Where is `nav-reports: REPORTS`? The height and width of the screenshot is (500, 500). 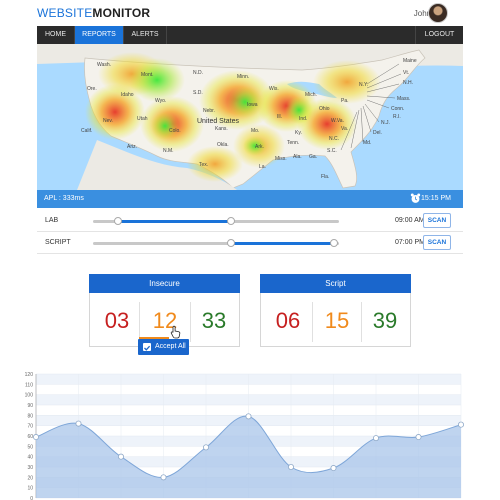
nav-reports: REPORTS is located at coordinates (99, 35).